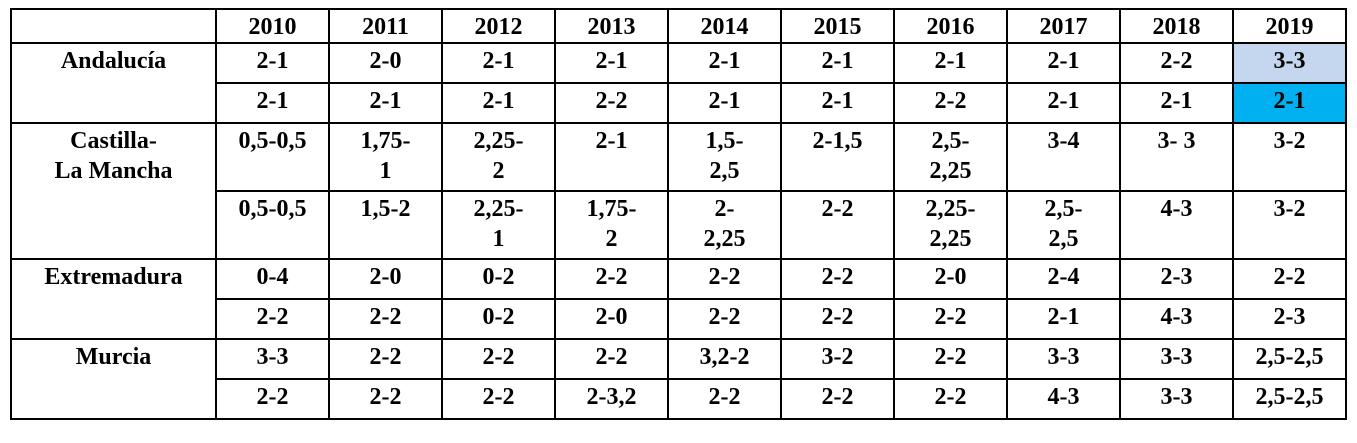 Image resolution: width=1357 pixels, height=443 pixels. Describe the element at coordinates (113, 26) in the screenshot. I see `header-cell` at that location.